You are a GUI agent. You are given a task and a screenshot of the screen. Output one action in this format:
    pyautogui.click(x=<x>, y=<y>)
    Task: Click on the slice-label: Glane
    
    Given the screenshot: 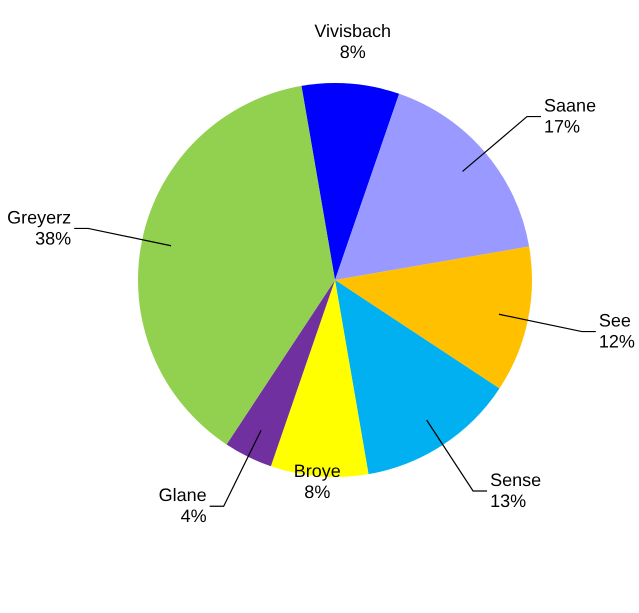 What is the action you would take?
    pyautogui.click(x=182, y=495)
    